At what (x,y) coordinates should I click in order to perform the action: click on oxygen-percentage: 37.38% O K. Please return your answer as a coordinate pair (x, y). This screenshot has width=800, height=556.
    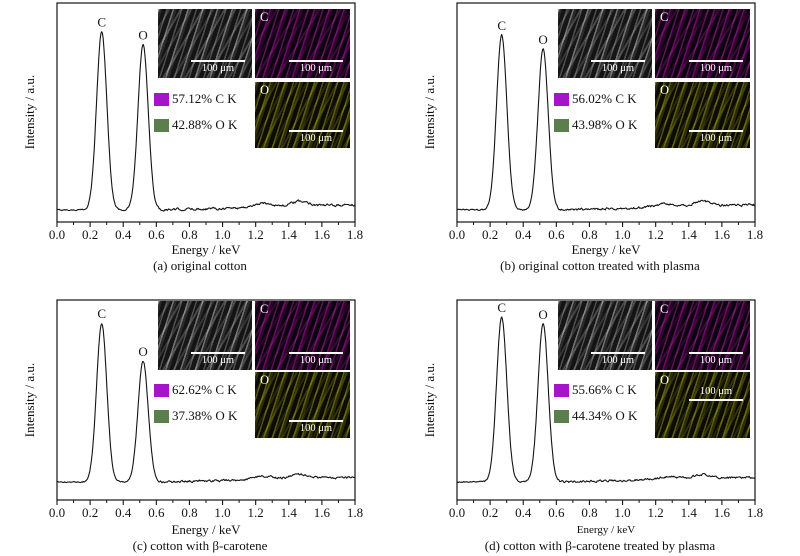
    Looking at the image, I should click on (205, 415).